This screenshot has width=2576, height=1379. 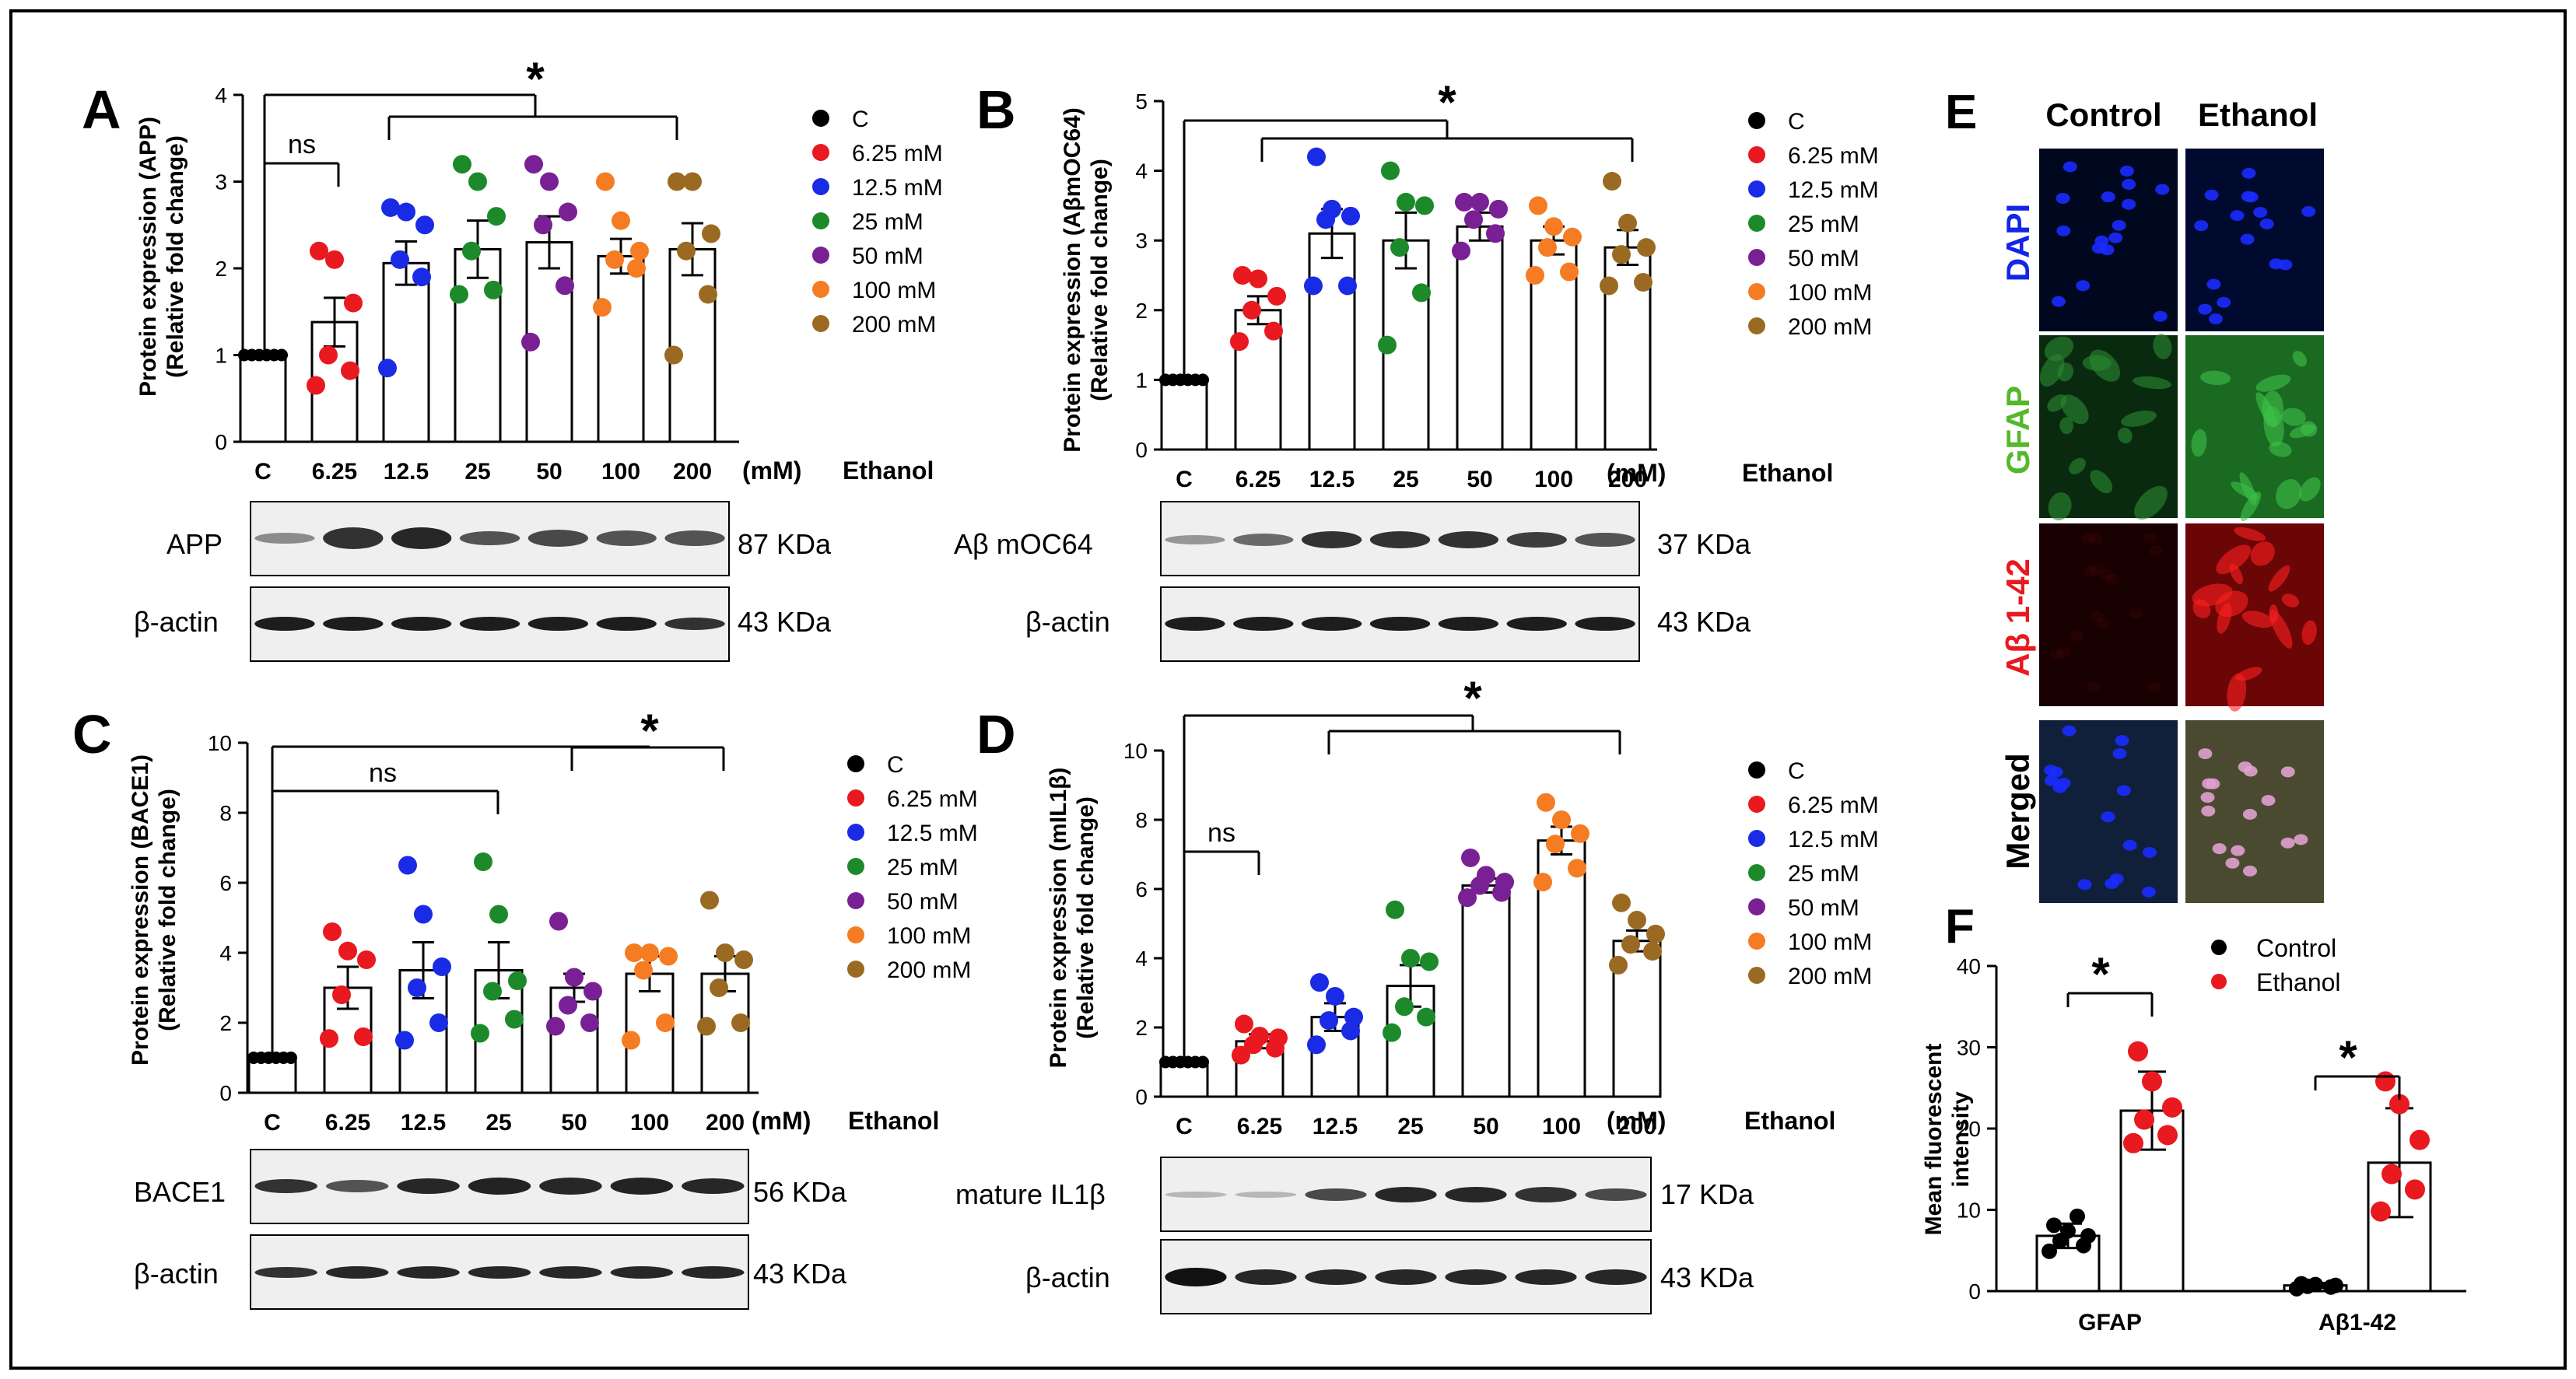 What do you see at coordinates (2219, 982) in the screenshot?
I see `legend-f-ethanol-marker` at bounding box center [2219, 982].